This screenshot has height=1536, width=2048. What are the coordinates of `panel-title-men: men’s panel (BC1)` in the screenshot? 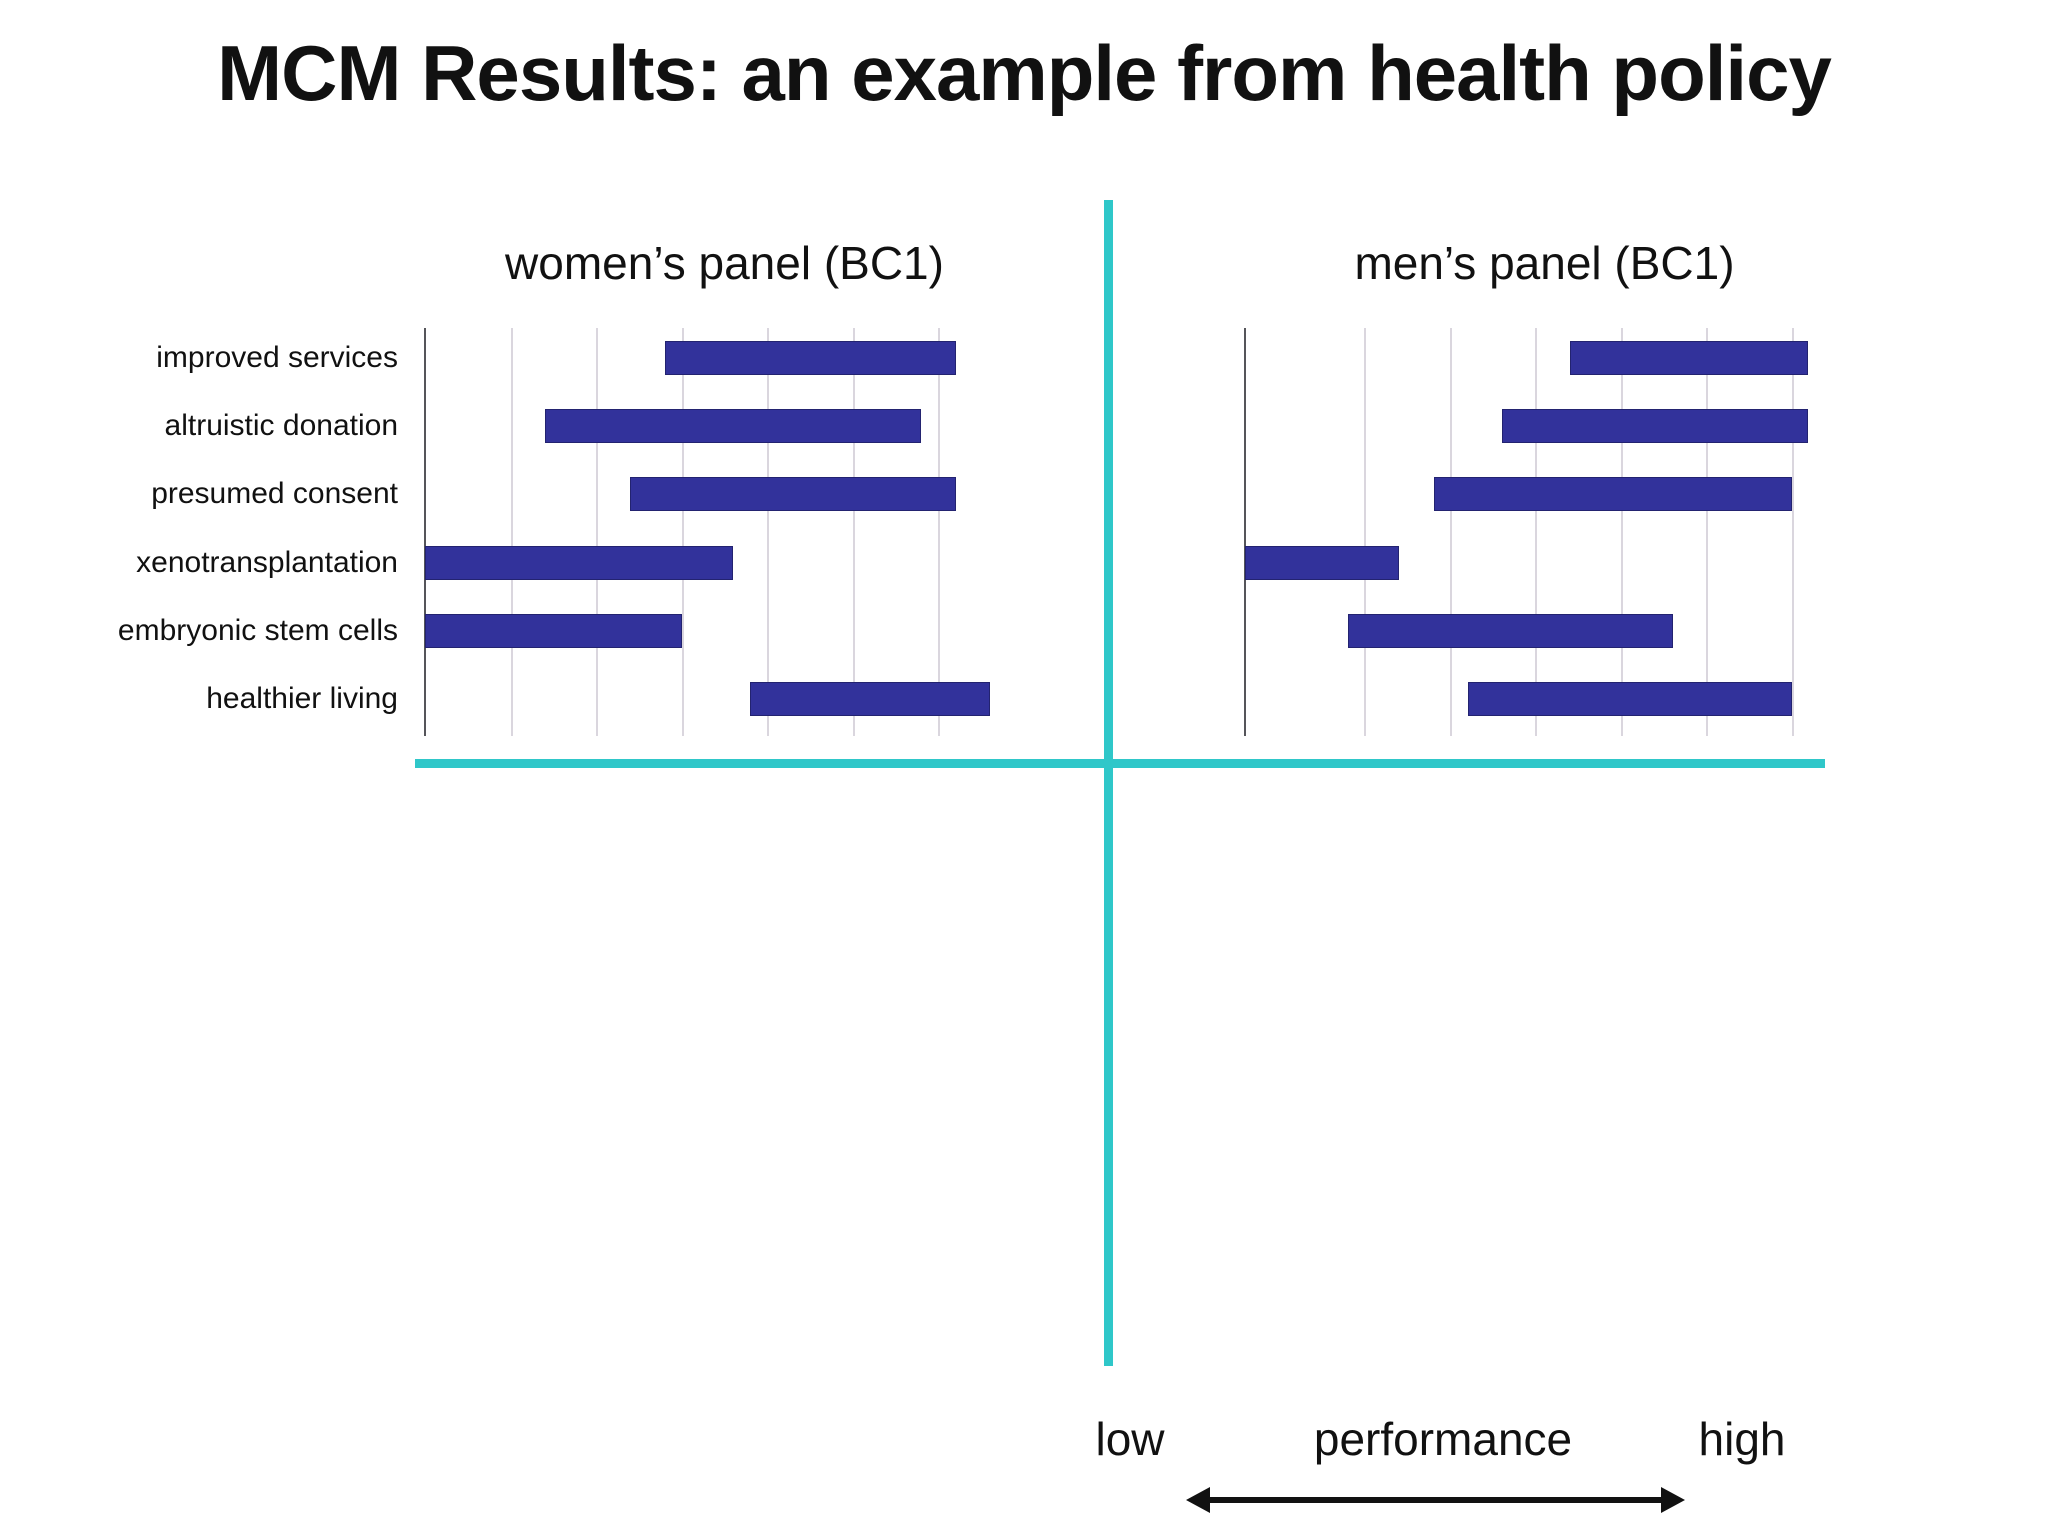 It's located at (1544, 263).